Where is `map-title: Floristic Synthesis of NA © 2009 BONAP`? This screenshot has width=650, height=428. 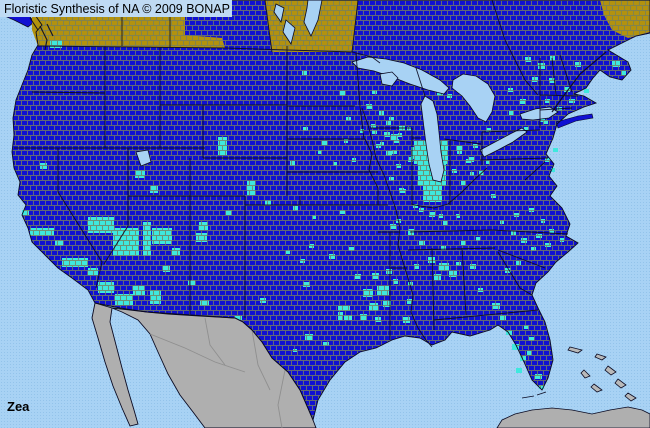
map-title: Floristic Synthesis of NA © 2009 BONAP is located at coordinates (117, 9).